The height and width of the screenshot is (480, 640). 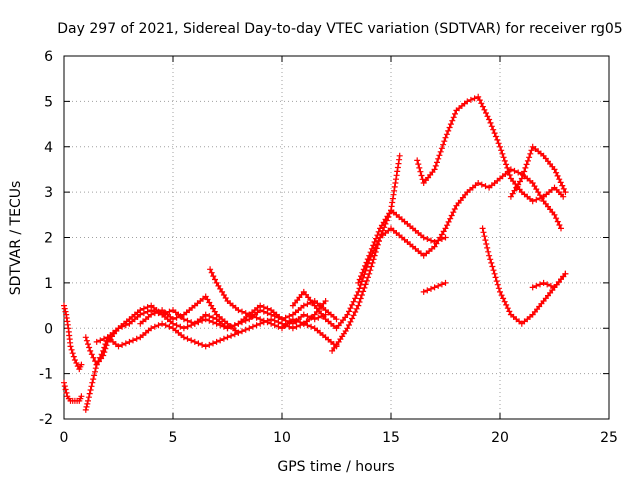 I want to click on series-track-b, so click(x=73, y=391).